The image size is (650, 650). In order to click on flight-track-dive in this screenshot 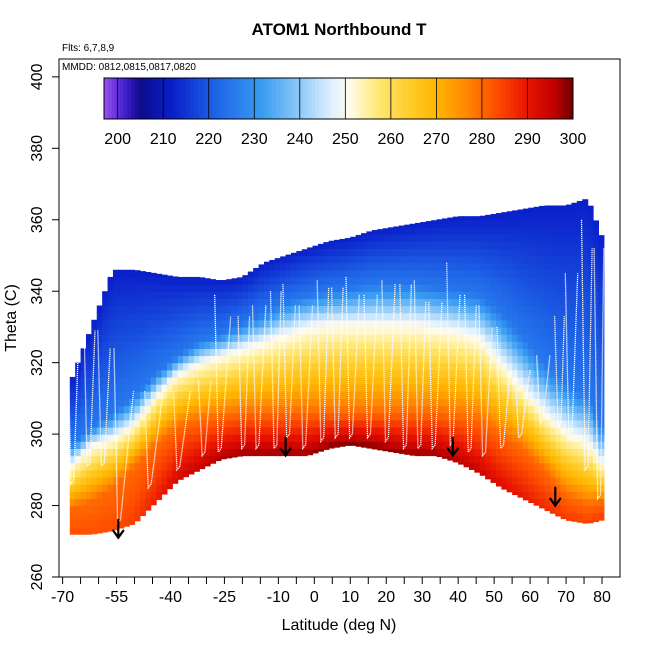, I will do `click(104, 399)`.